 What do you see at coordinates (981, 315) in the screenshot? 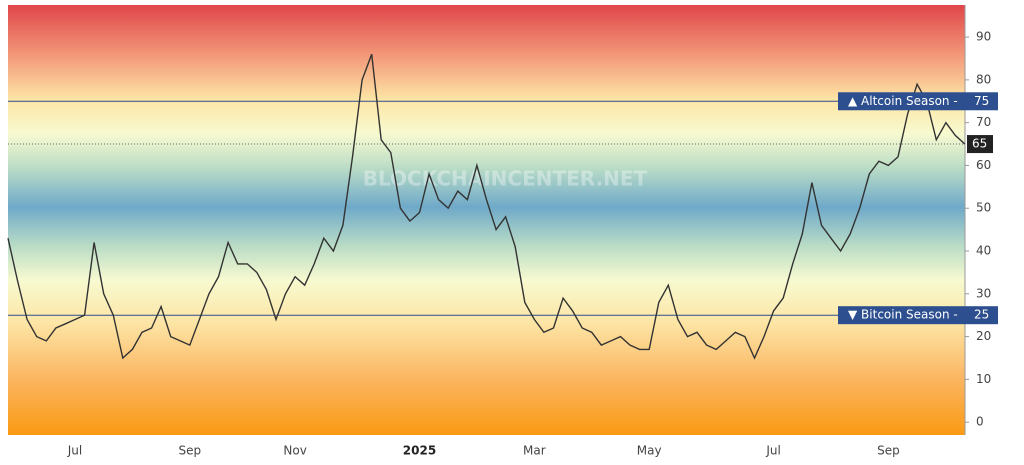
I see `threshold-value: 25` at bounding box center [981, 315].